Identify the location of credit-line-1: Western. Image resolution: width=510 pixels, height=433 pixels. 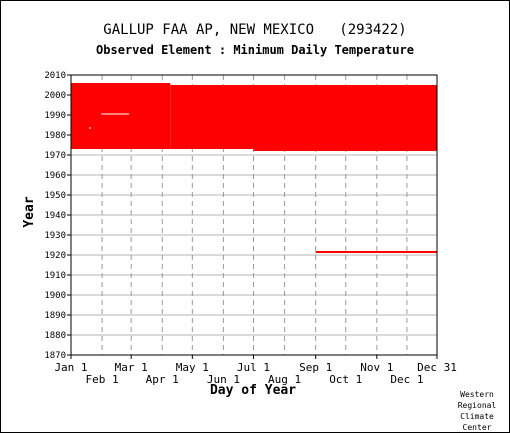
(477, 394).